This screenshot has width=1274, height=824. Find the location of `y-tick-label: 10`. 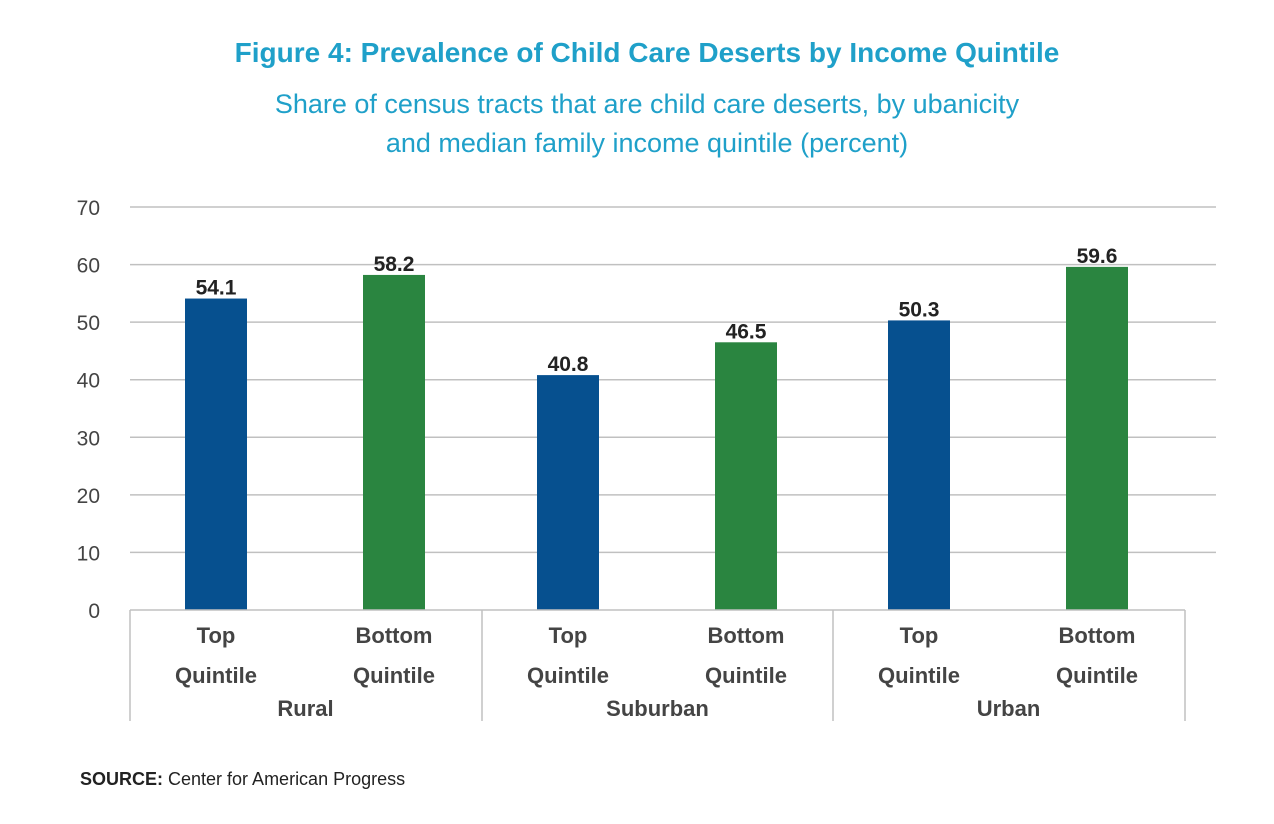

y-tick-label: 10 is located at coordinates (88, 553).